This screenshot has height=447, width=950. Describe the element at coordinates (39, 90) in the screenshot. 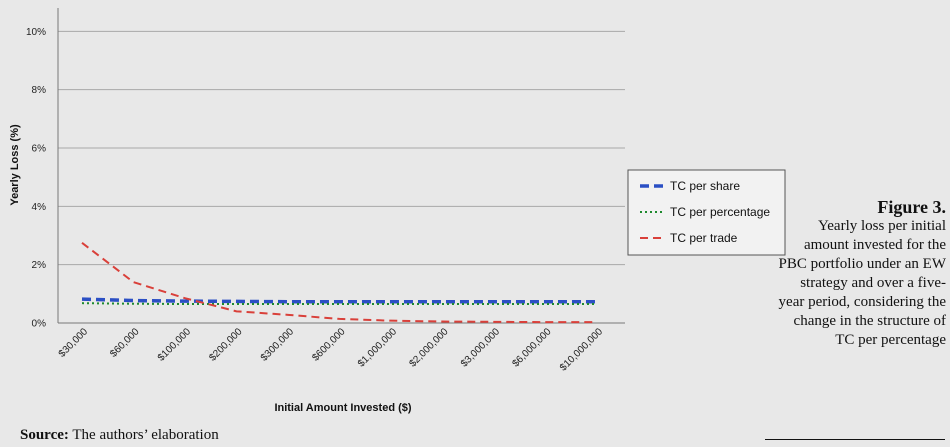

I see `y-tick-label: 8%` at that location.